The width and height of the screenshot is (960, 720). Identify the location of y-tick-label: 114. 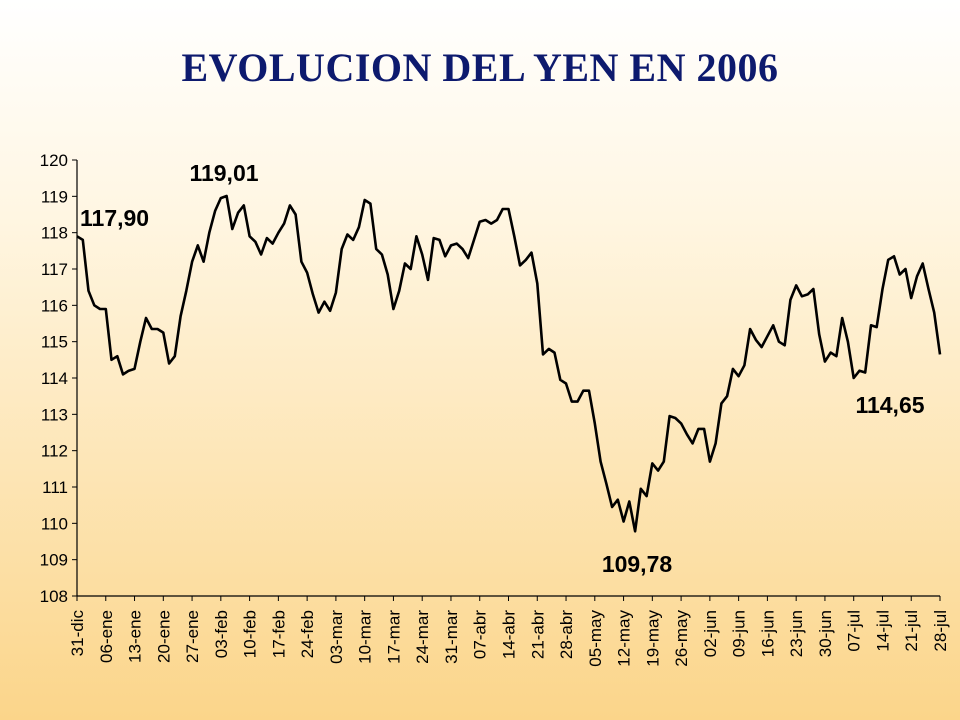
(54, 378).